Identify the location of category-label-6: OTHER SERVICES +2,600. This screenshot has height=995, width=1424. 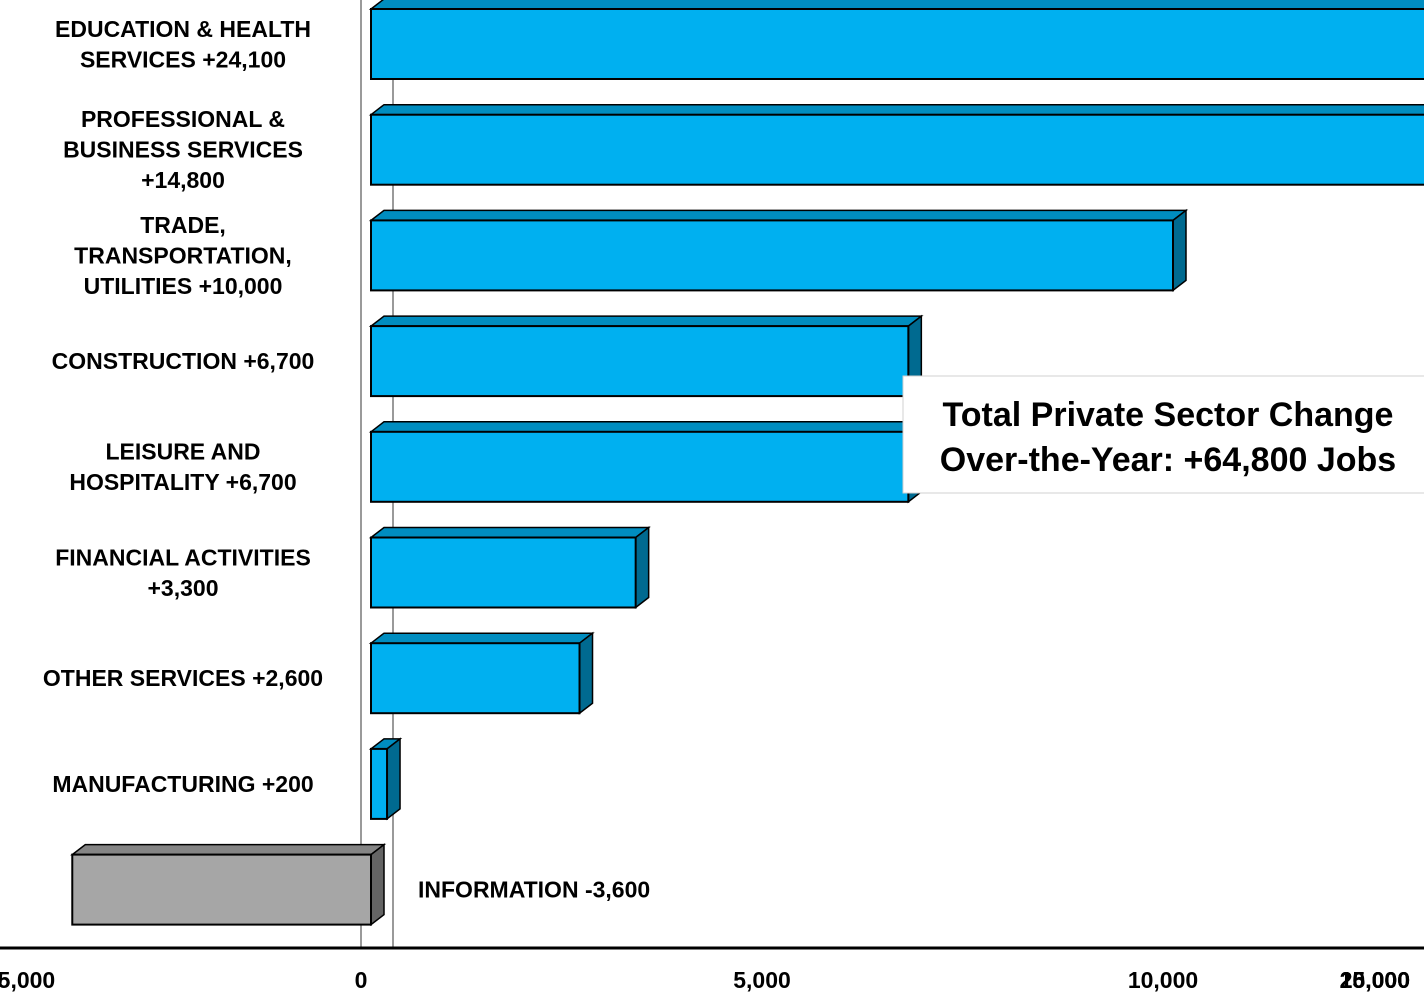
(183, 678).